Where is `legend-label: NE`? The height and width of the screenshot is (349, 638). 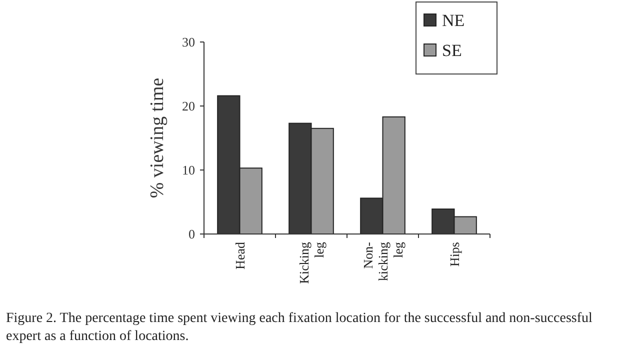
legend-label: NE is located at coordinates (453, 20).